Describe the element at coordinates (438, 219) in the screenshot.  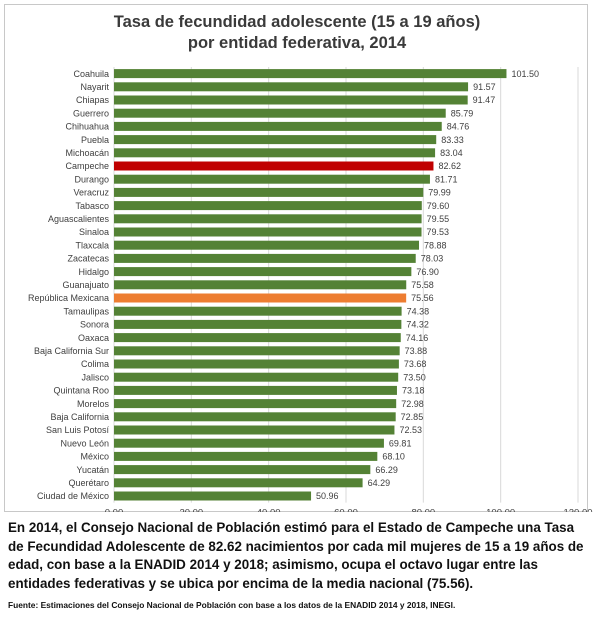
I see `data-label: 79.55` at that location.